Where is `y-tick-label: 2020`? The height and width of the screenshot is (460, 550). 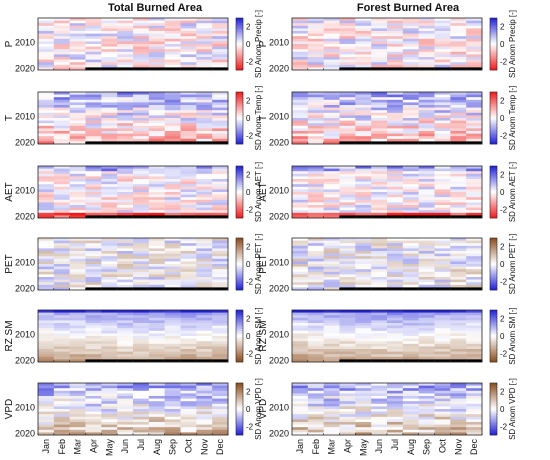
y-tick-label: 2020 is located at coordinates (25, 289).